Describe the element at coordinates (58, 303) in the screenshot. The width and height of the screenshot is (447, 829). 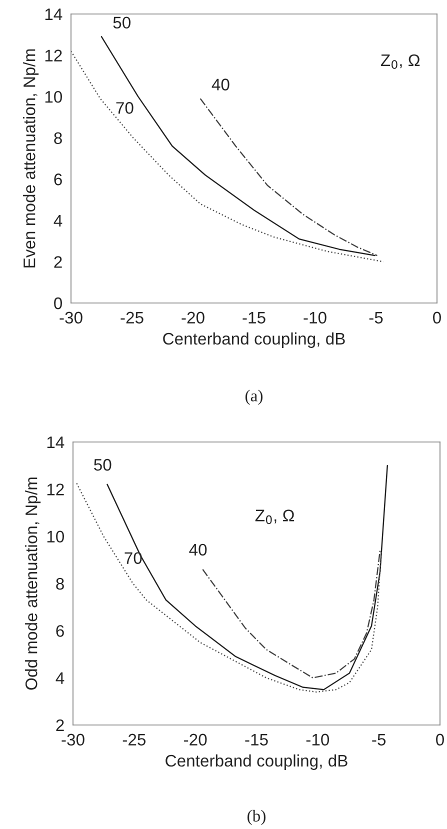
I see `y-tick-label: 0` at that location.